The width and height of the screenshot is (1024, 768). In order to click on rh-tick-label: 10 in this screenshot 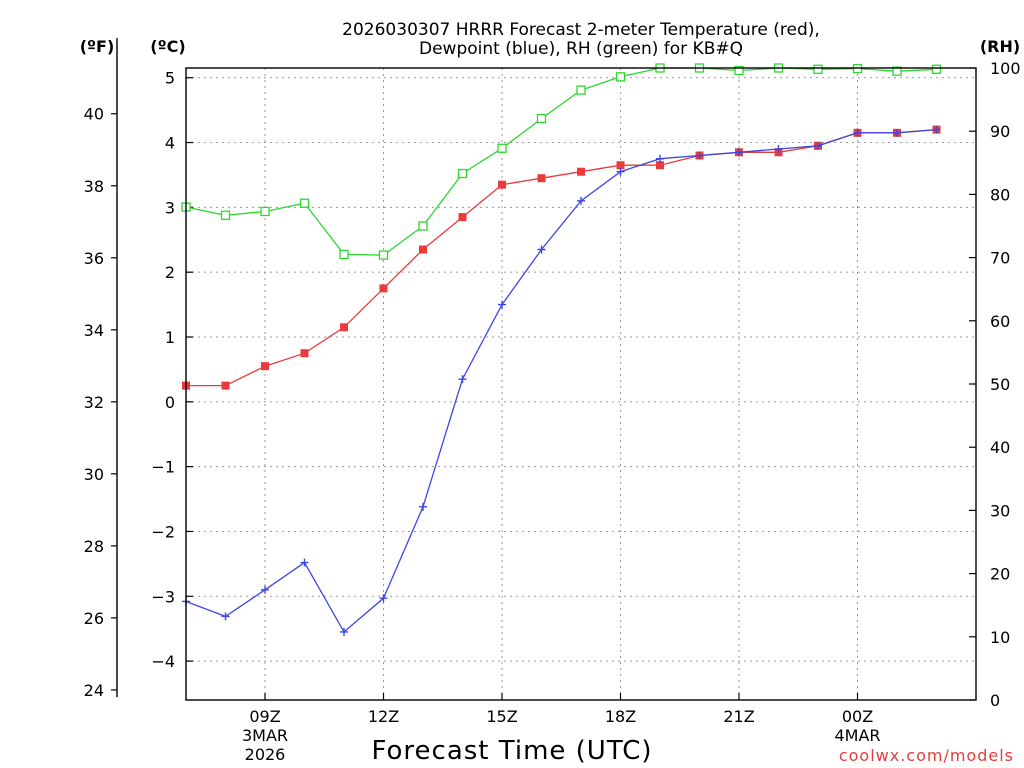, I will do `click(1000, 637)`.